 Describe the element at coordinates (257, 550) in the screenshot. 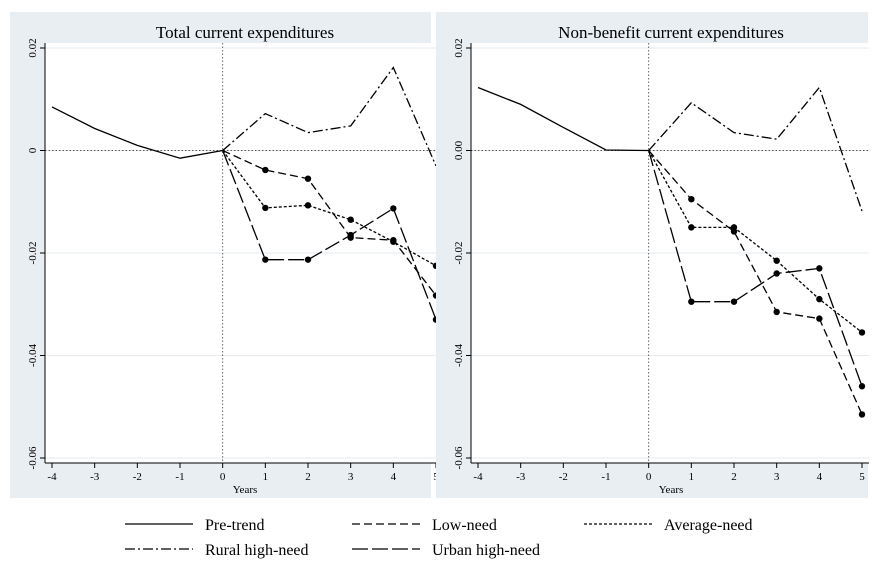

I see `legend-label-rural-high-need: Rural high-need` at that location.